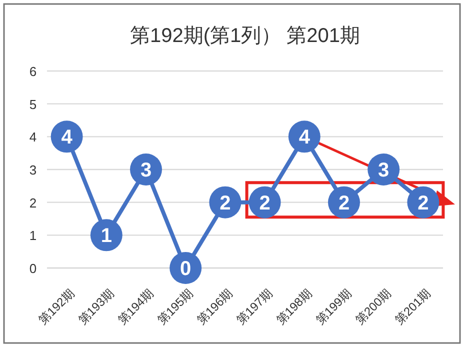 The width and height of the screenshot is (465, 347). Describe the element at coordinates (96, 307) in the screenshot. I see `x-tick-label: 第193期` at that location.